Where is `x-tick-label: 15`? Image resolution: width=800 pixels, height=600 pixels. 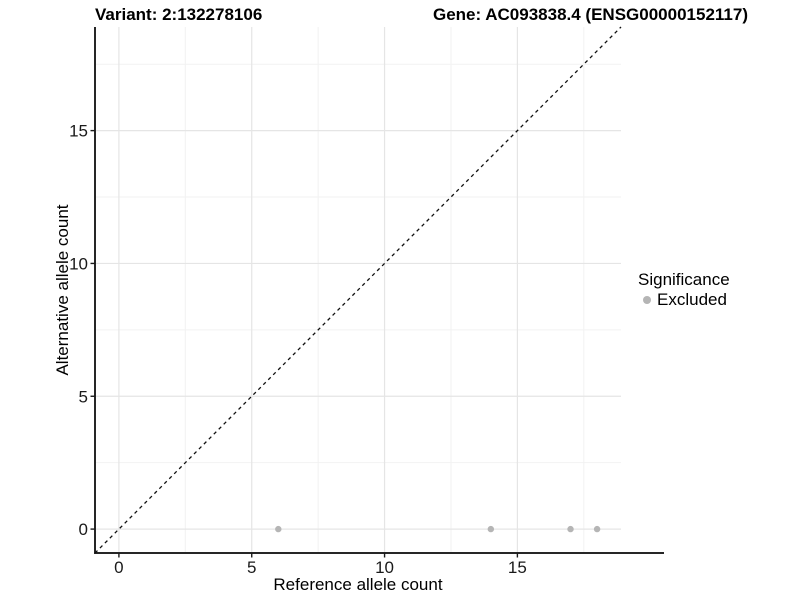 x-tick-label: 15 is located at coordinates (517, 567).